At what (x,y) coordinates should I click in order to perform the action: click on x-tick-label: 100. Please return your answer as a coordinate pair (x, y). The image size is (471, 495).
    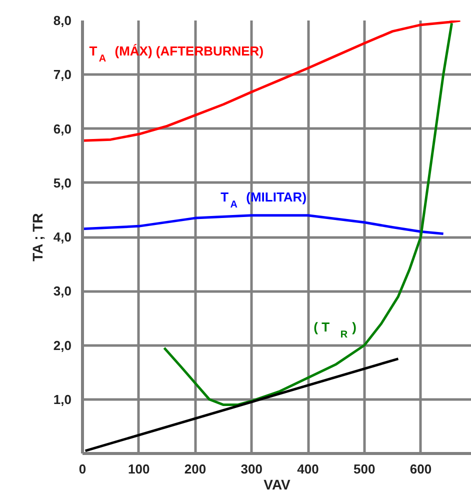
    Looking at the image, I should click on (139, 469).